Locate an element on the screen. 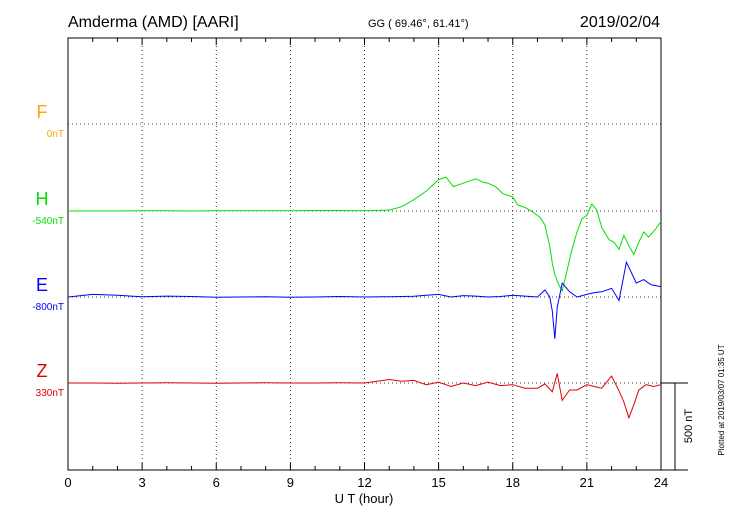  component-labels: F 0nT H -540nT E -800nT Z 330nT is located at coordinates (48, 250).